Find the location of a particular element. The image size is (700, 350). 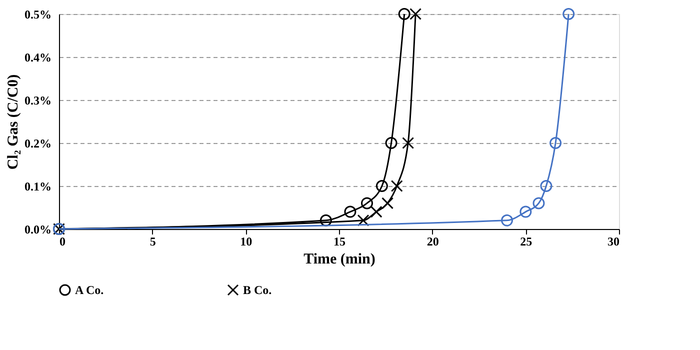

y-tick-label: 0.0% is located at coordinates (38, 229).